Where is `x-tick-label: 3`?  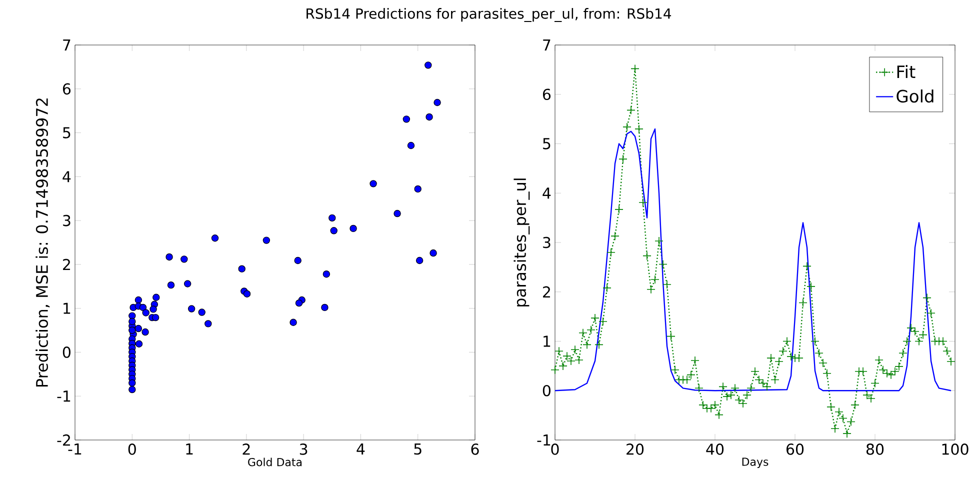
x-tick-label: 3 is located at coordinates (304, 449).